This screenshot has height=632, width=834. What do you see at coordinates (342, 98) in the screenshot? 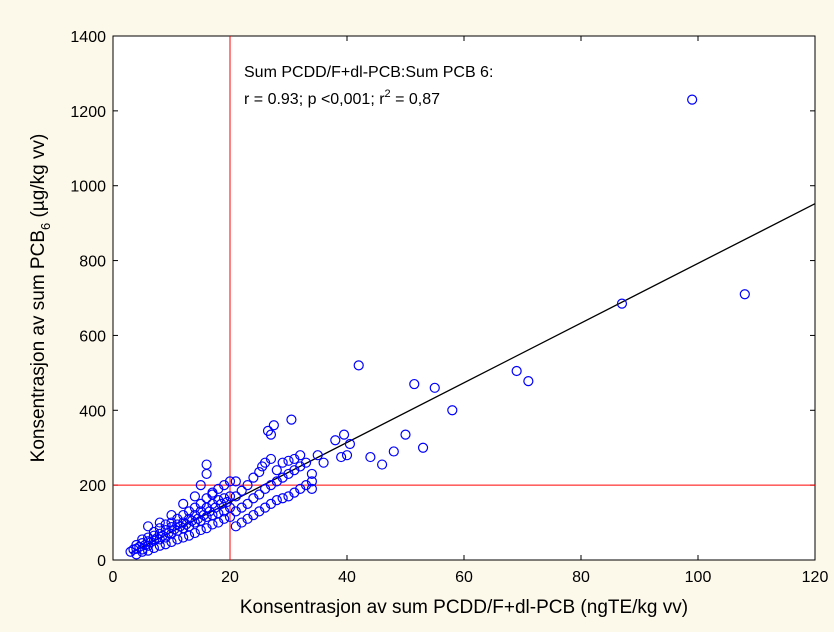
I see `annotation-line-2: r = 0.93; p <0,001; r2 = 0,87` at bounding box center [342, 98].